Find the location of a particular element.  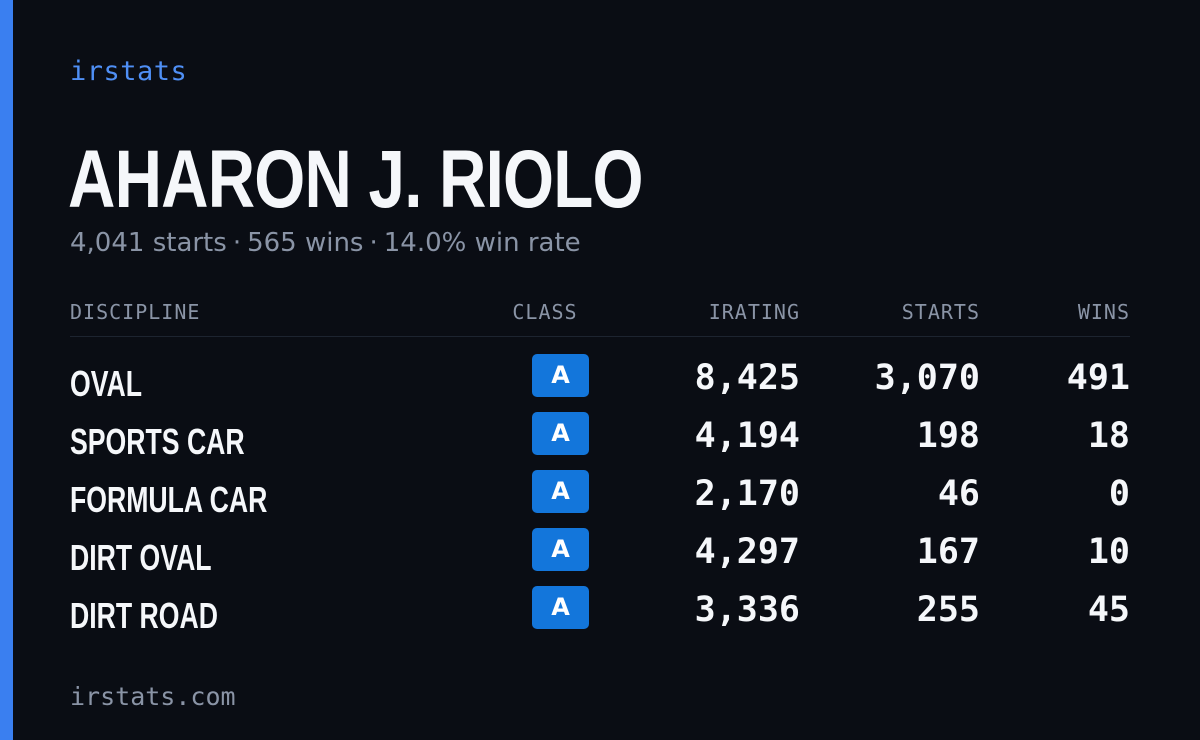

irating-value: 8,425 is located at coordinates (747, 378).